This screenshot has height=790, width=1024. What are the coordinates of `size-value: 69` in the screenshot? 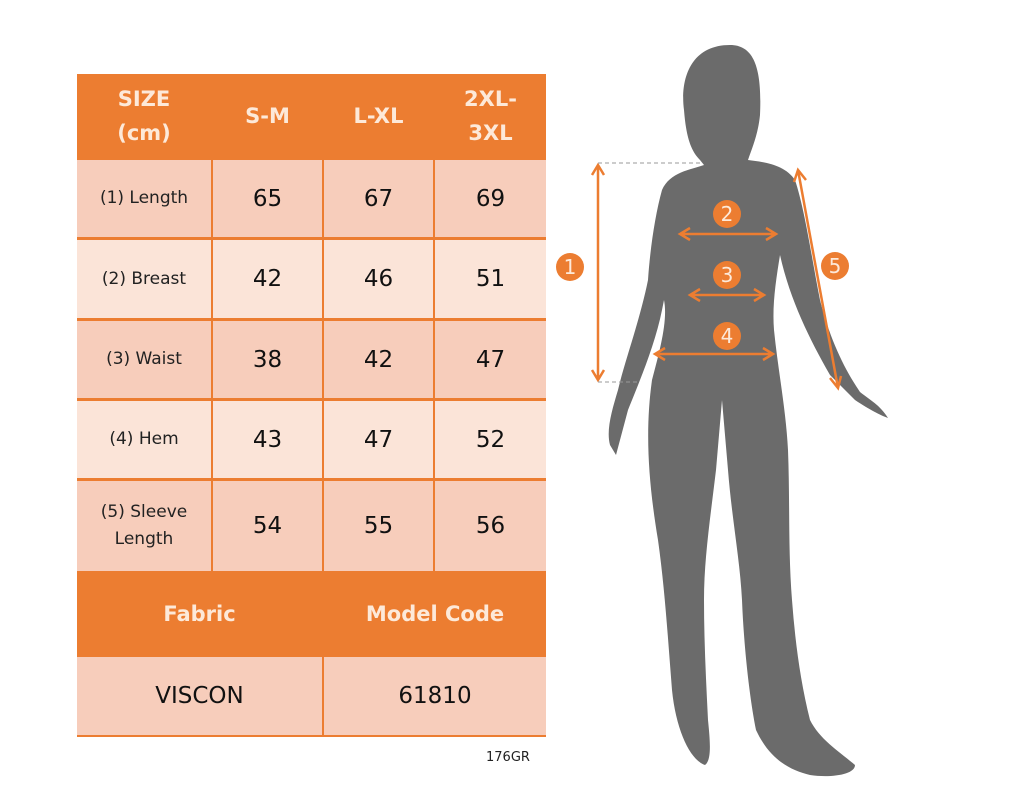 It's located at (490, 198).